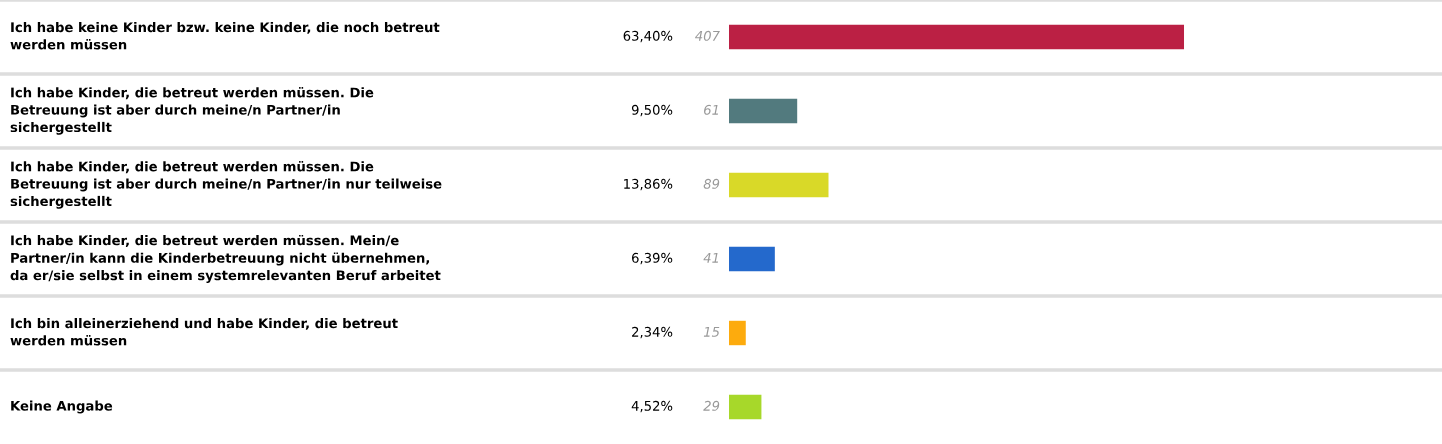 The height and width of the screenshot is (444, 1442). Describe the element at coordinates (707, 35) in the screenshot. I see `data-label: 407` at that location.